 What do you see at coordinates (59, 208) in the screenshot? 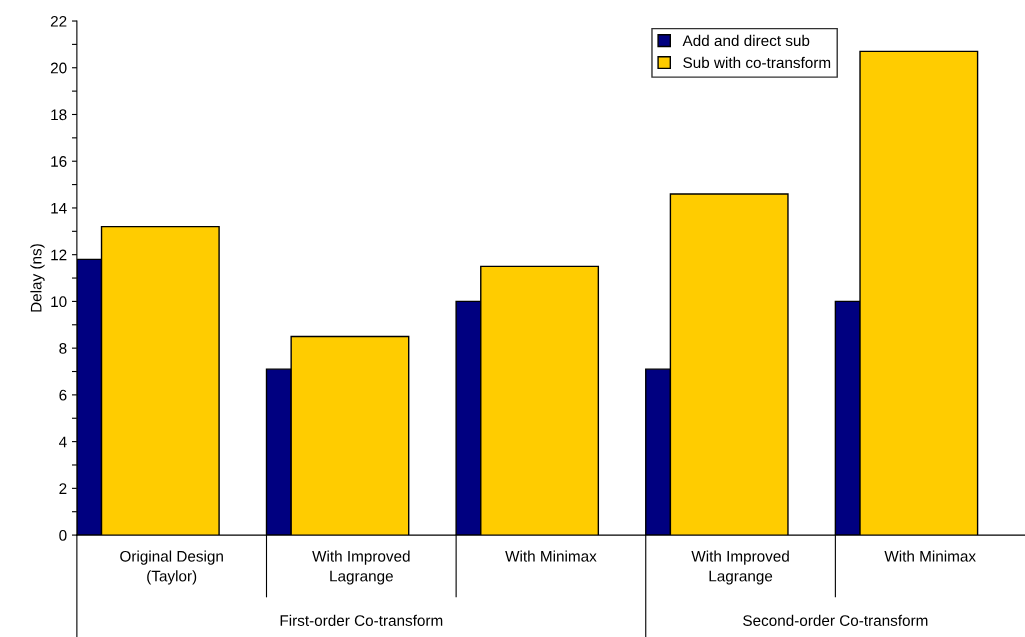
I see `y-tick-label: 14` at bounding box center [59, 208].